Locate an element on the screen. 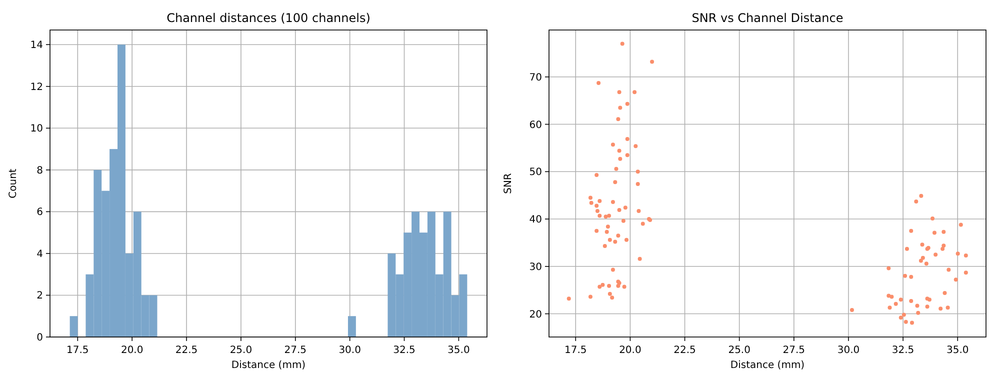 The width and height of the screenshot is (989, 390). chart-title: SNR vs Channel Distance is located at coordinates (768, 18).